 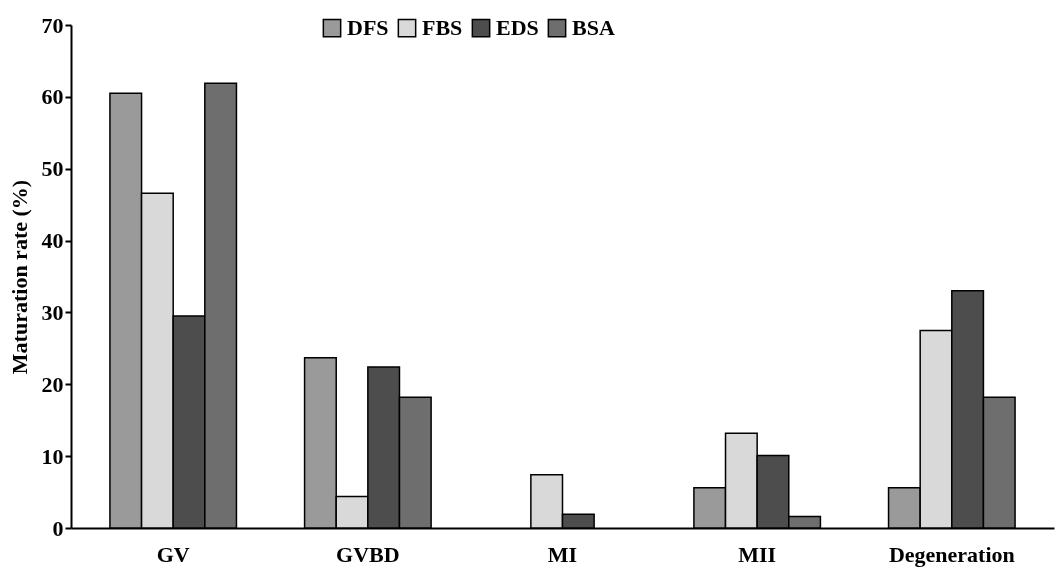 What do you see at coordinates (951, 554) in the screenshot?
I see `x-tick-label: Degeneration` at bounding box center [951, 554].